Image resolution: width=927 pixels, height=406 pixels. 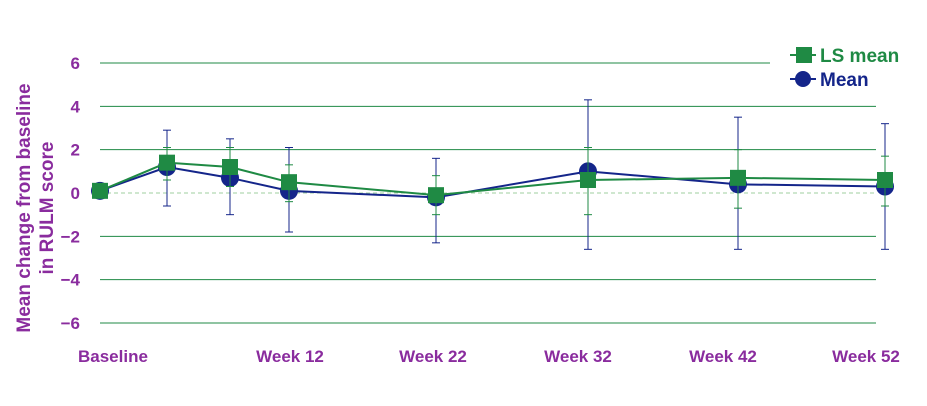 I want to click on y-axis-label-line: in RULM score, so click(x=47, y=207).